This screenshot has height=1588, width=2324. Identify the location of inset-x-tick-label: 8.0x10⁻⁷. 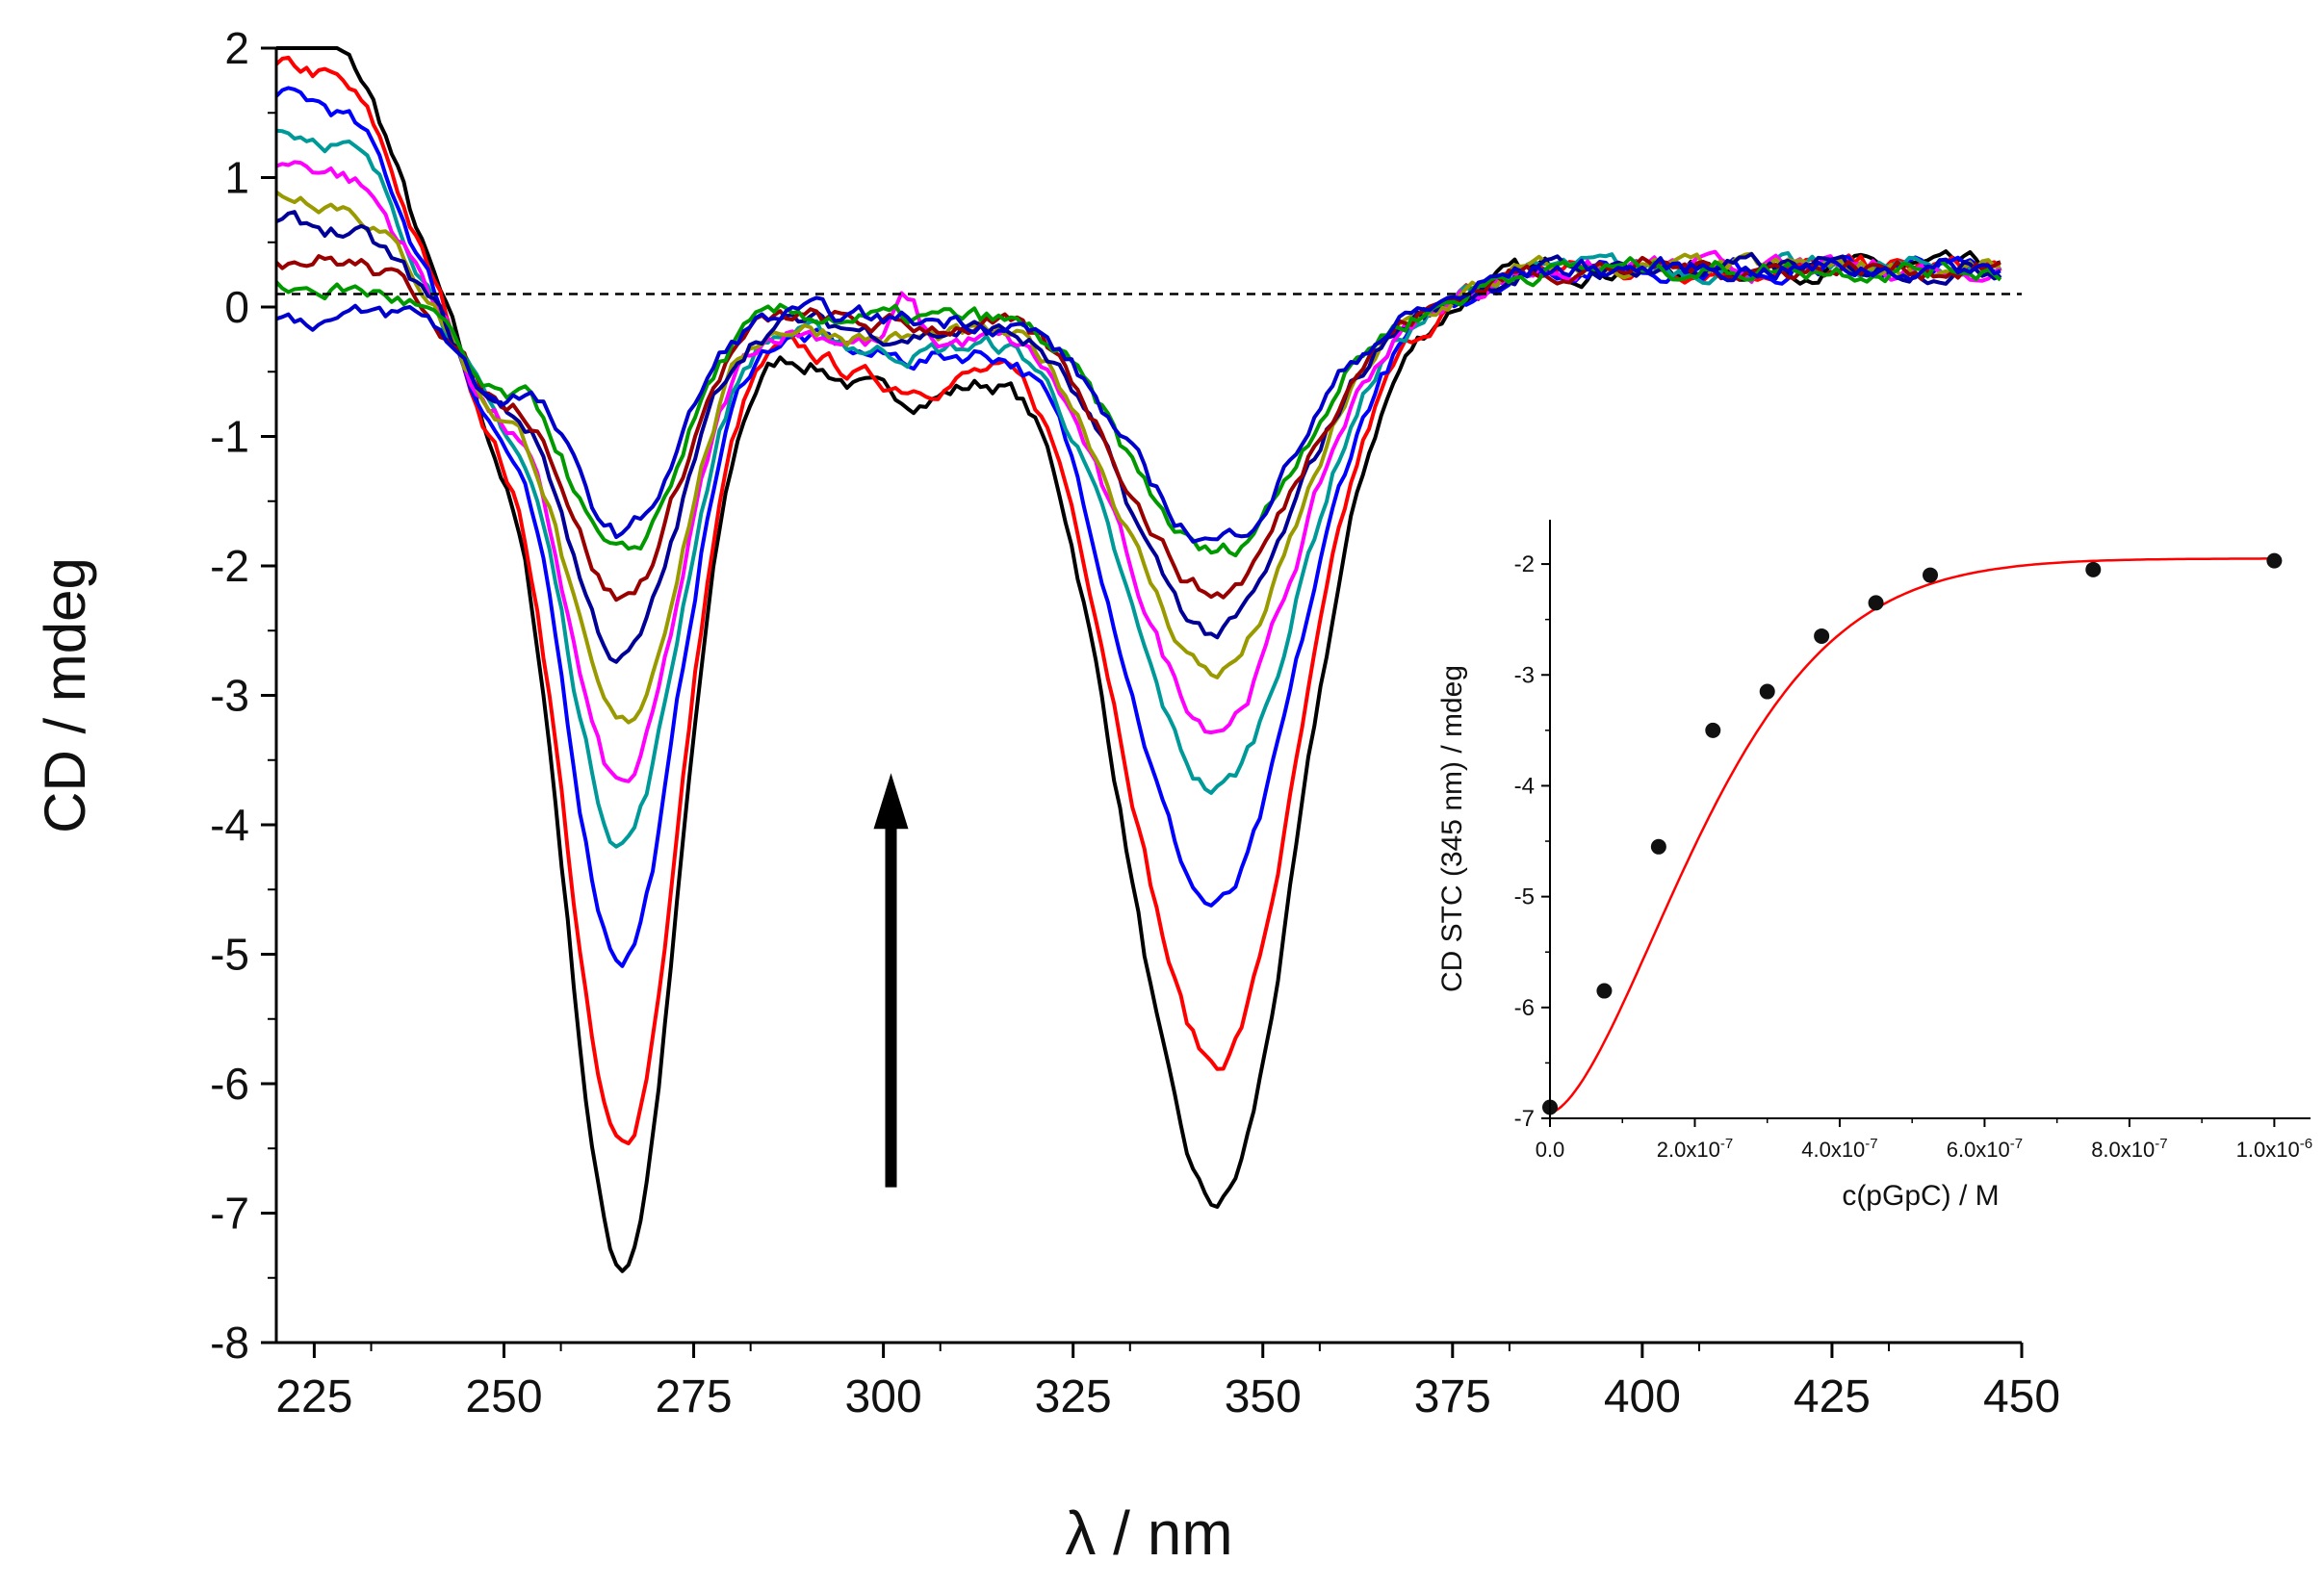
(2129, 1149).